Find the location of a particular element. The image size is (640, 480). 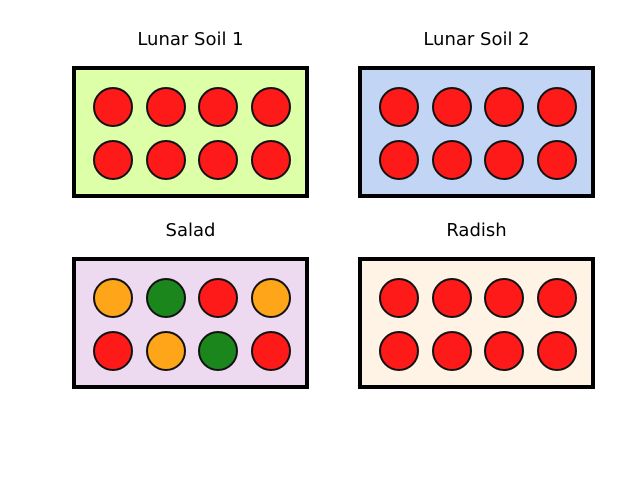

panel-title: Salad is located at coordinates (190, 230).